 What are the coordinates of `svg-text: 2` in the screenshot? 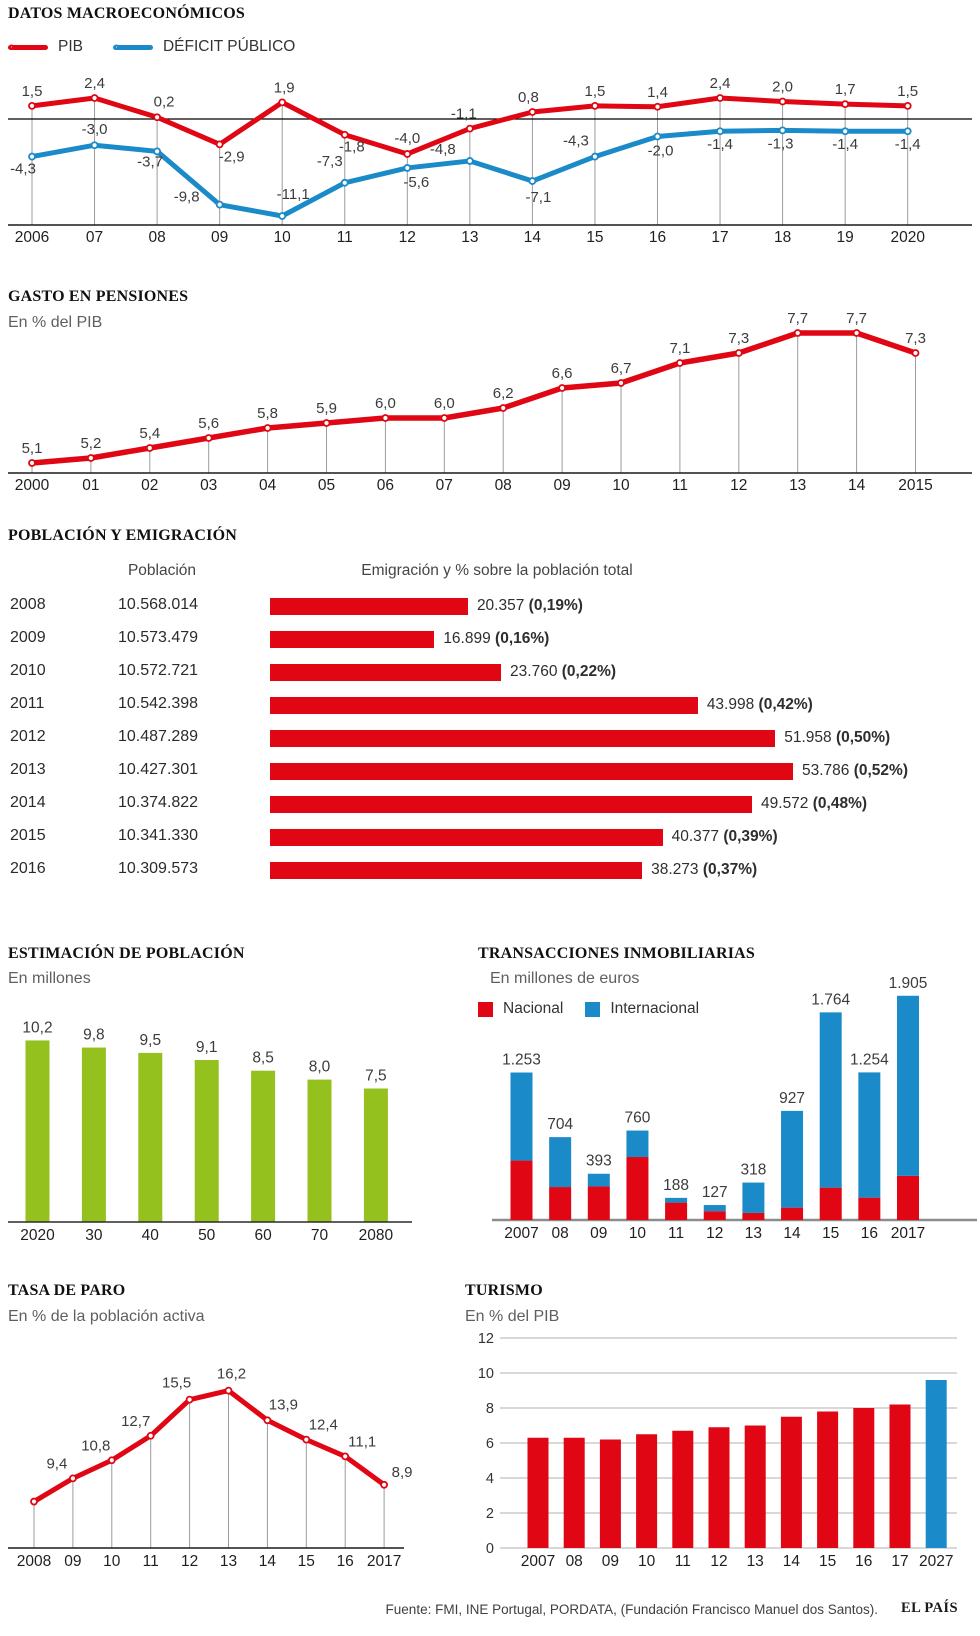 It's located at (490, 1514).